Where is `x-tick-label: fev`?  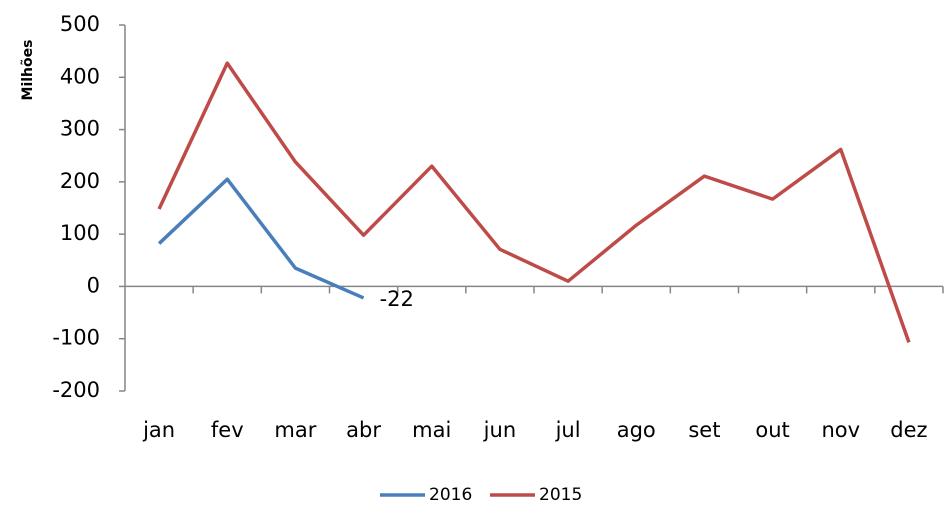
x-tick-label: fev is located at coordinates (227, 430).